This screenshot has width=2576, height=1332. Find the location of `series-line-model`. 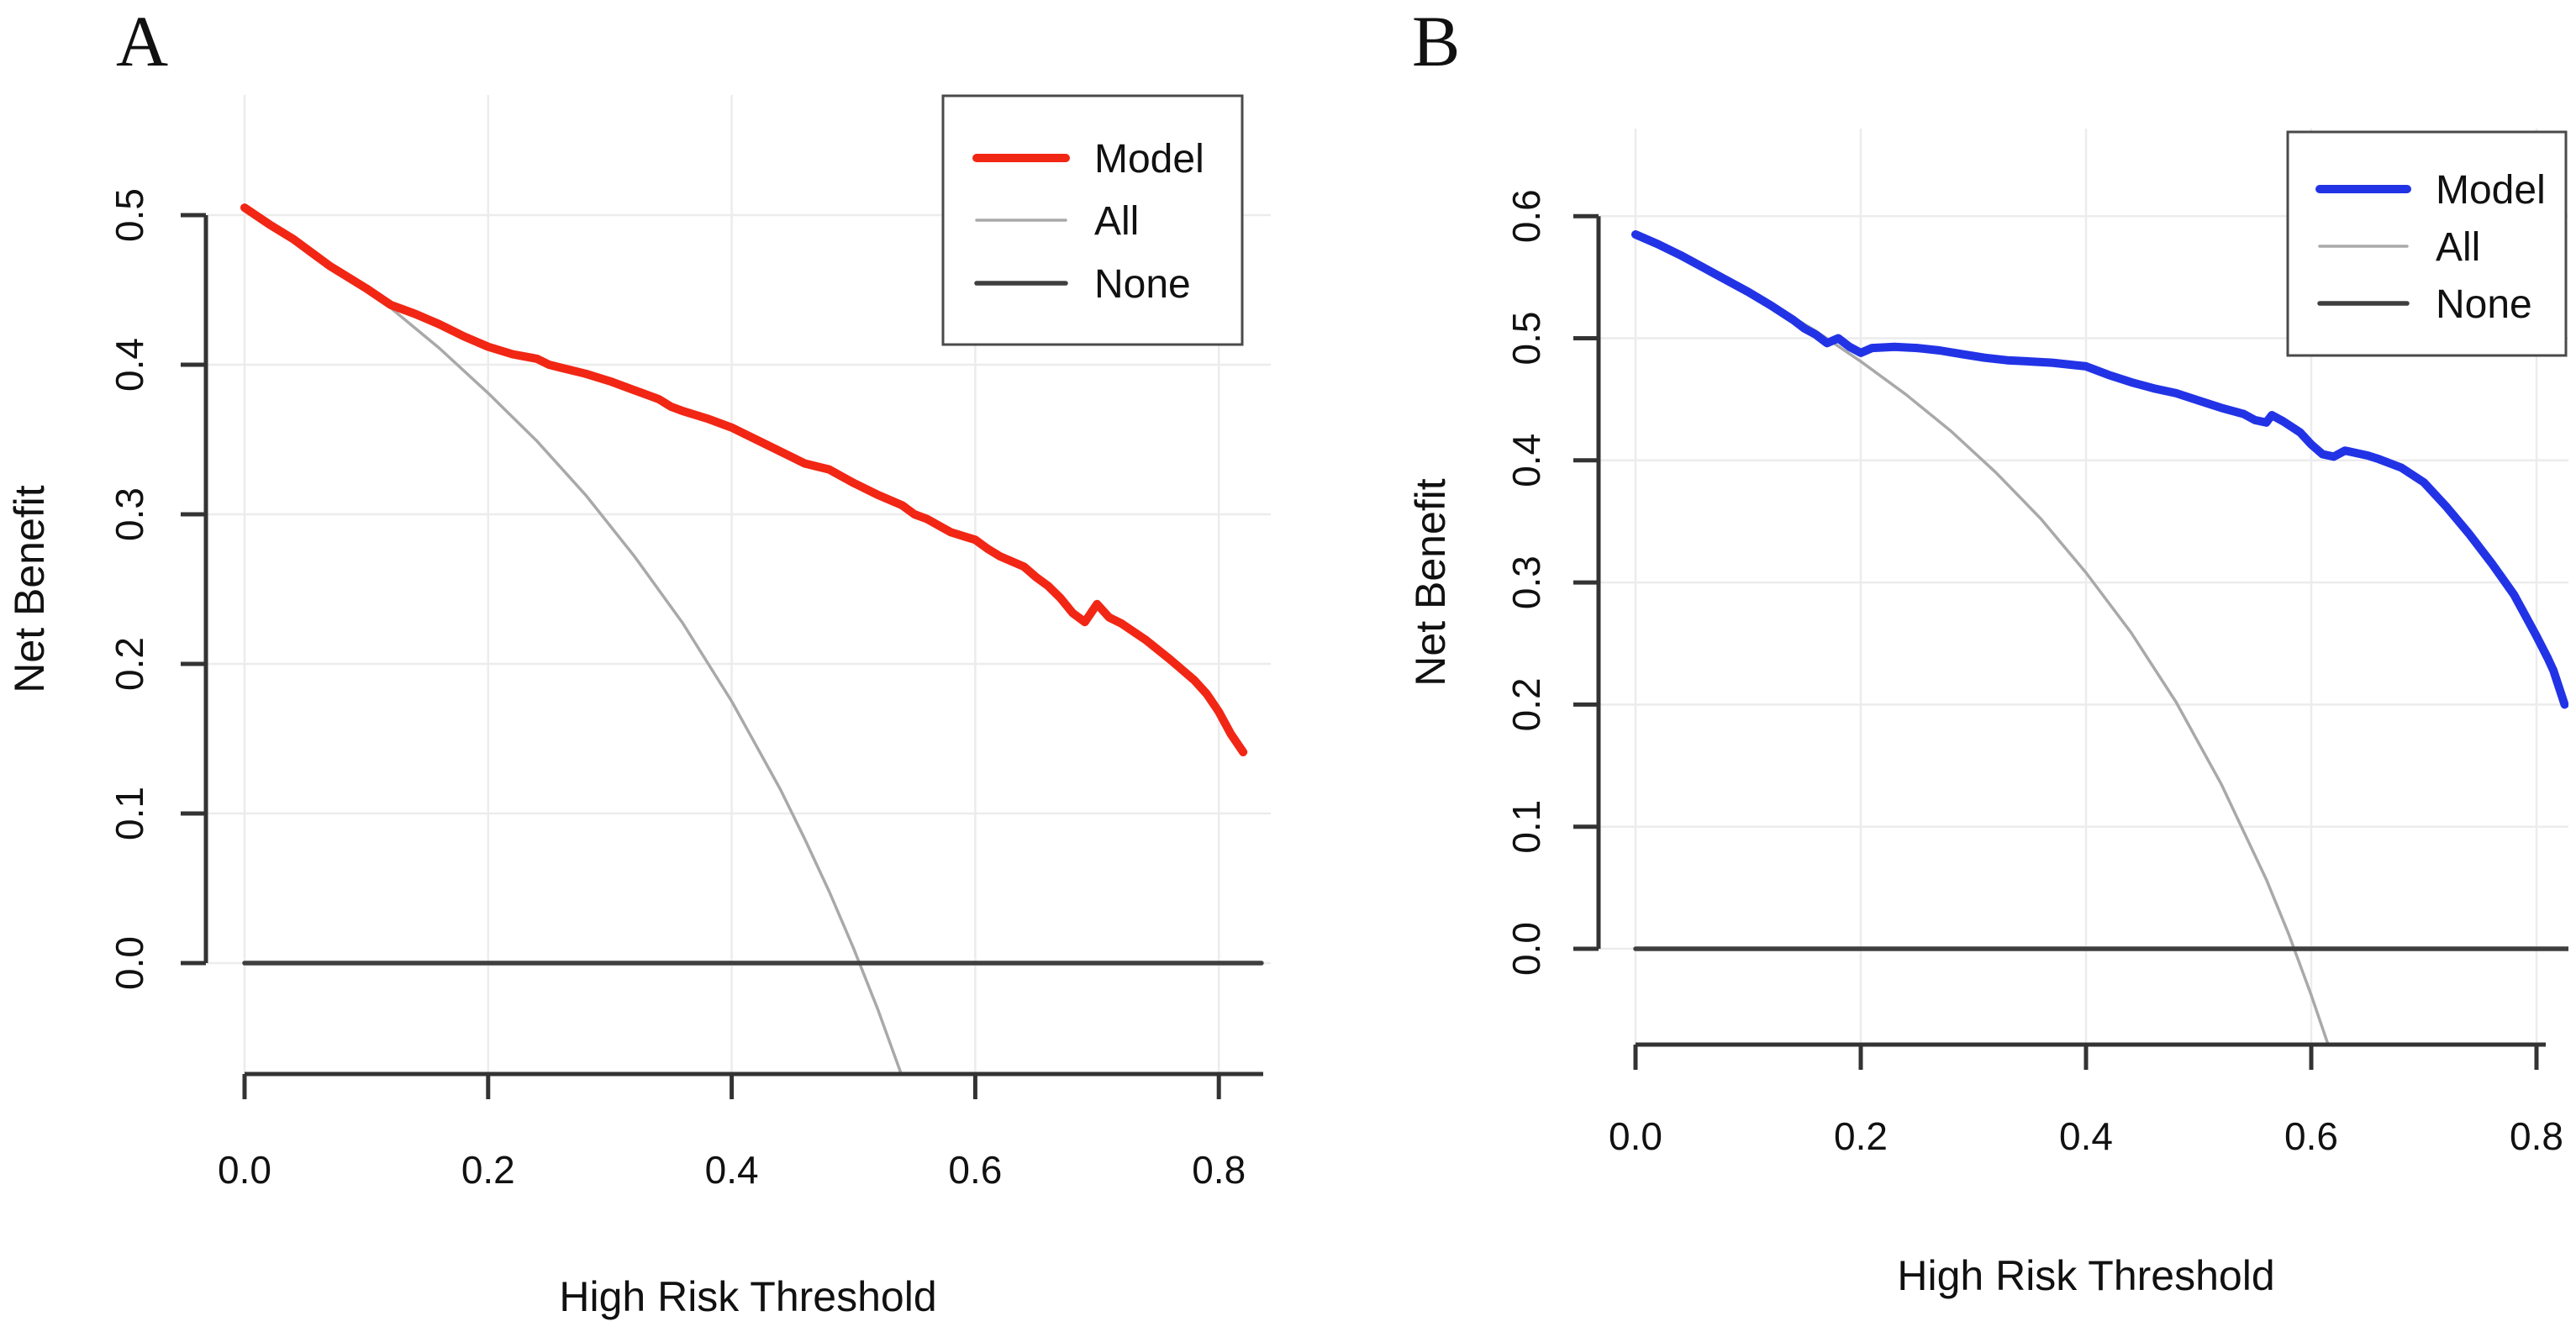

series-line-model is located at coordinates (2099, 469).